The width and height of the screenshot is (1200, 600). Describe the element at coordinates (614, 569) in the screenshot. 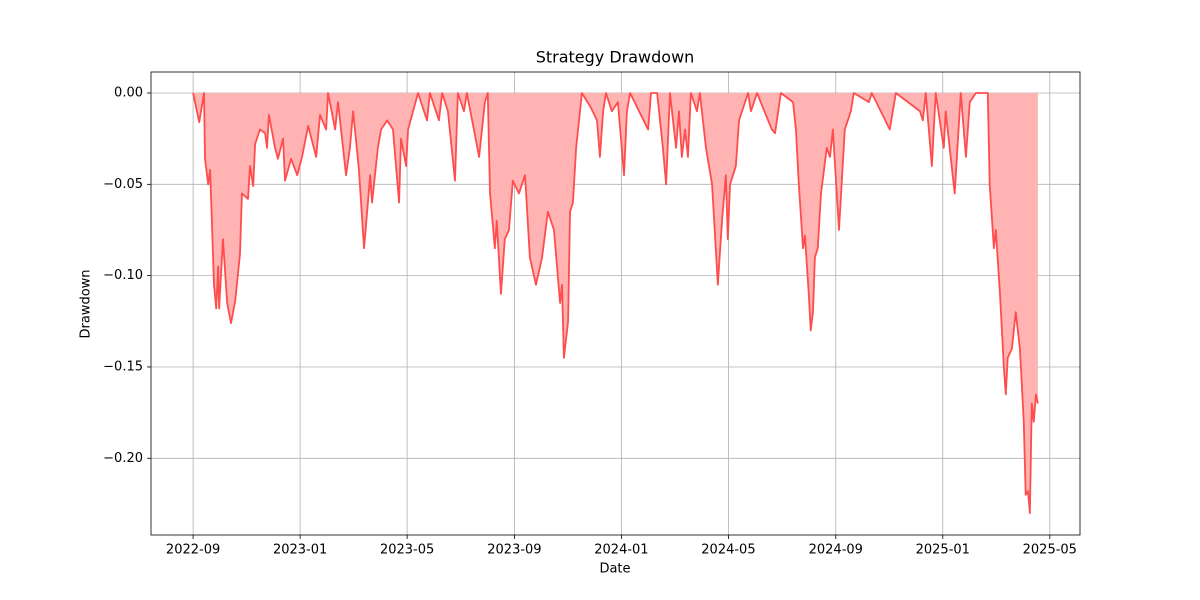

I see `x-axis-label: Date` at that location.